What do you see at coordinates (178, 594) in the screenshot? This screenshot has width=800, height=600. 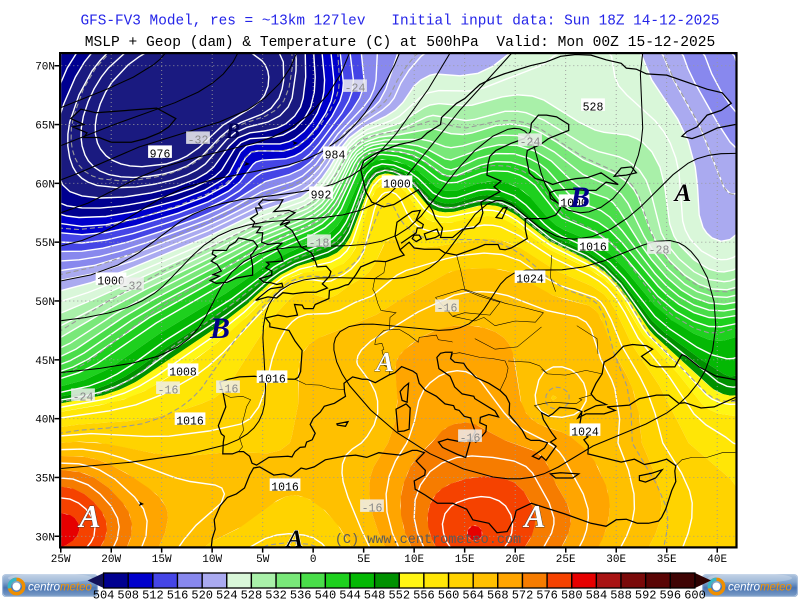 I see `svg-text: 516` at bounding box center [178, 594].